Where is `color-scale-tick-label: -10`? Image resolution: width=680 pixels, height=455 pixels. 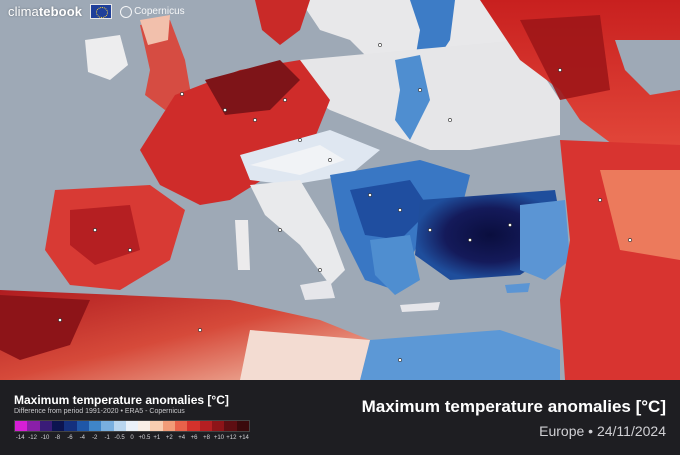
color-scale-tick-label: -10 is located at coordinates (45, 438).